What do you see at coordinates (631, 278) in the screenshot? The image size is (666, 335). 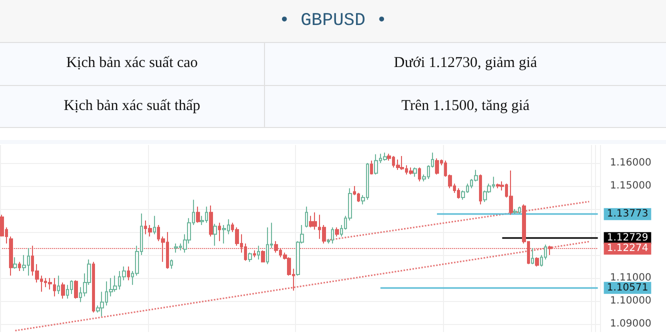 I see `y-tick-label: 1.11000` at bounding box center [631, 278].